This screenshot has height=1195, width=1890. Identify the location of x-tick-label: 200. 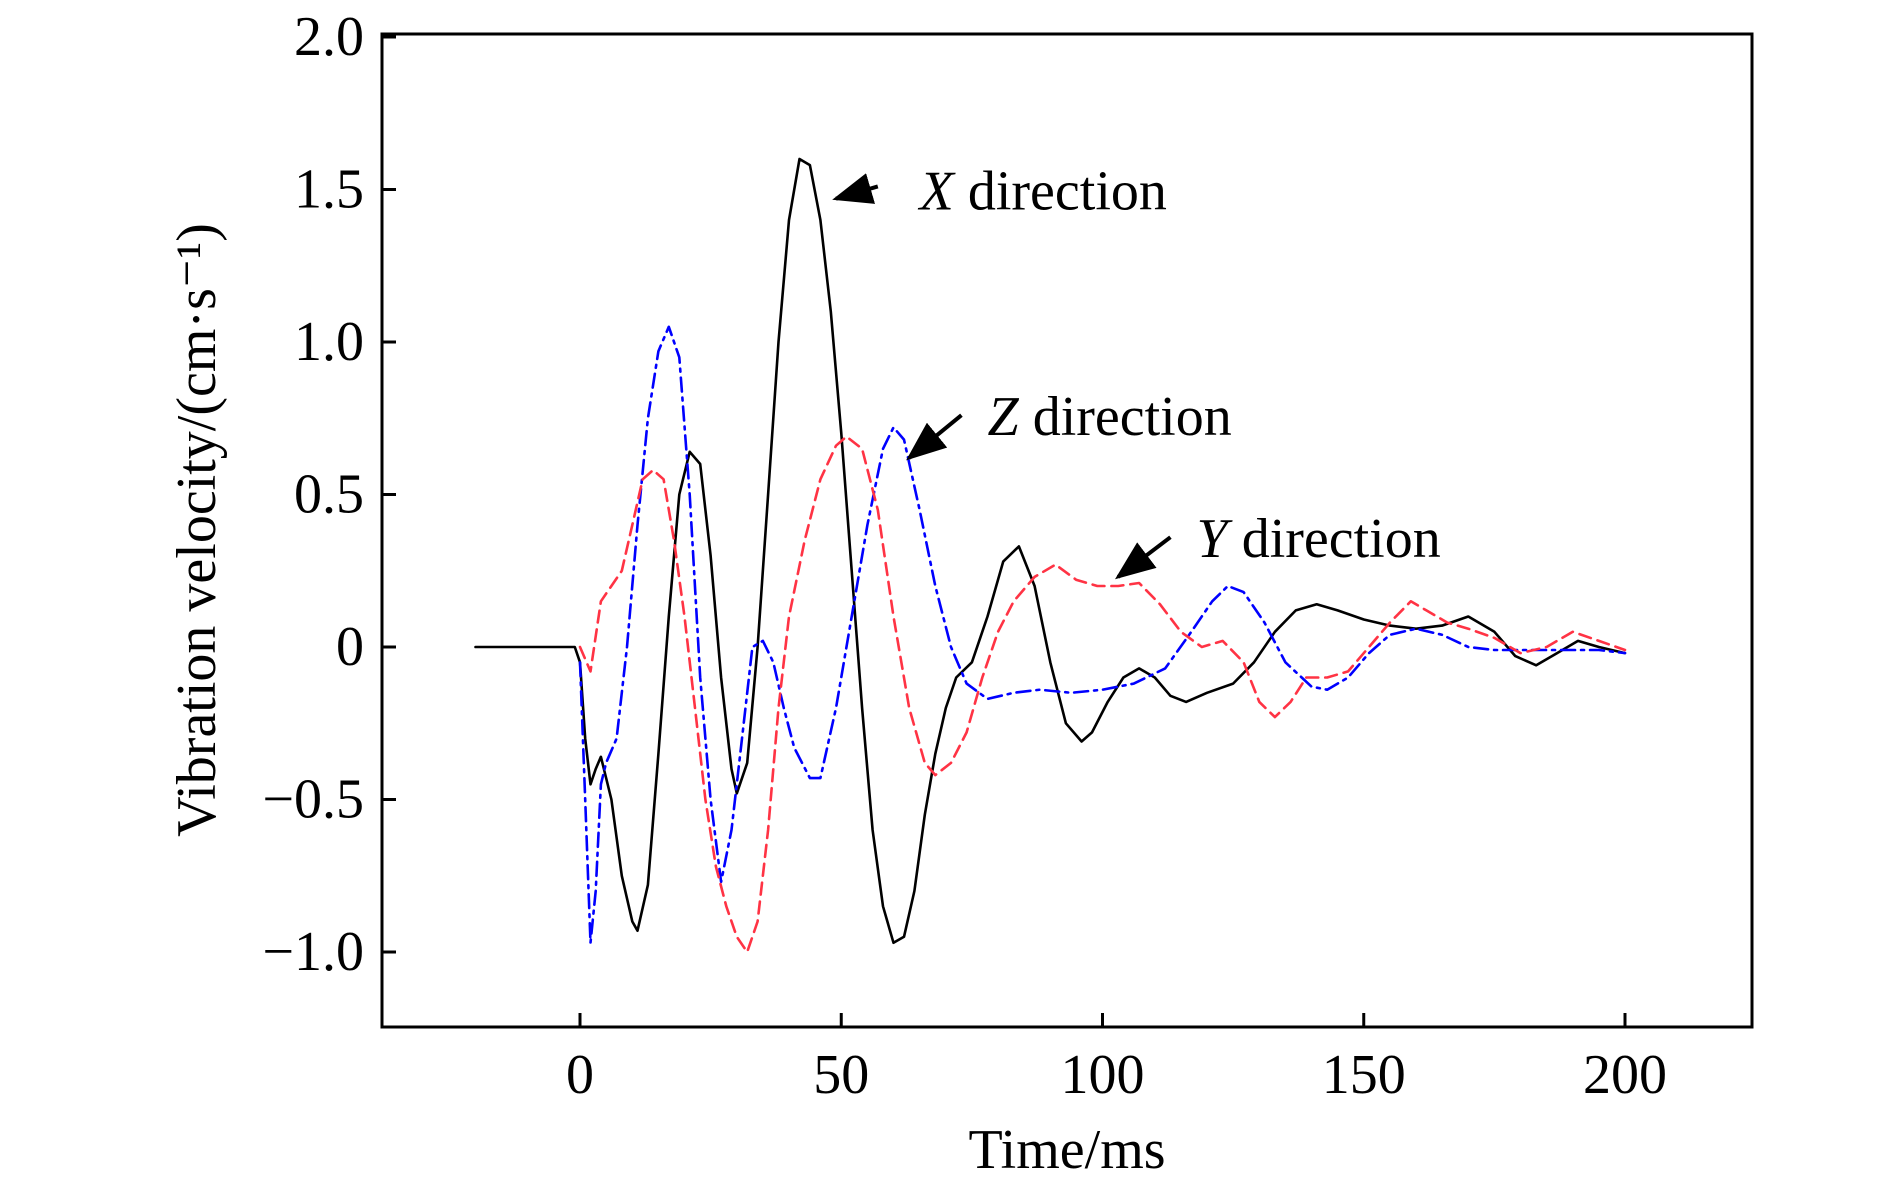
(1625, 1075).